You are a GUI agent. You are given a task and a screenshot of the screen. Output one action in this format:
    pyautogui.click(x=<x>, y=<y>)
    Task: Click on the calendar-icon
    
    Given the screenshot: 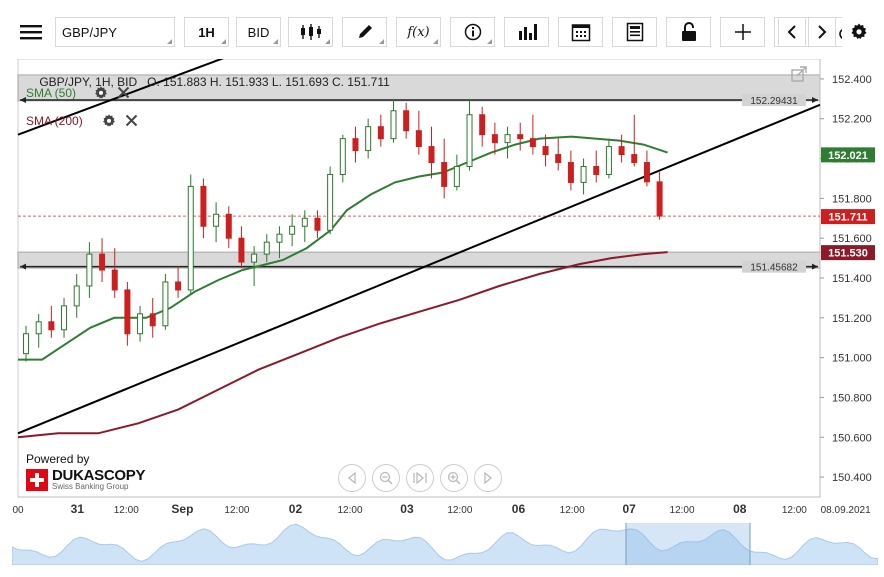 What is the action you would take?
    pyautogui.click(x=580, y=33)
    